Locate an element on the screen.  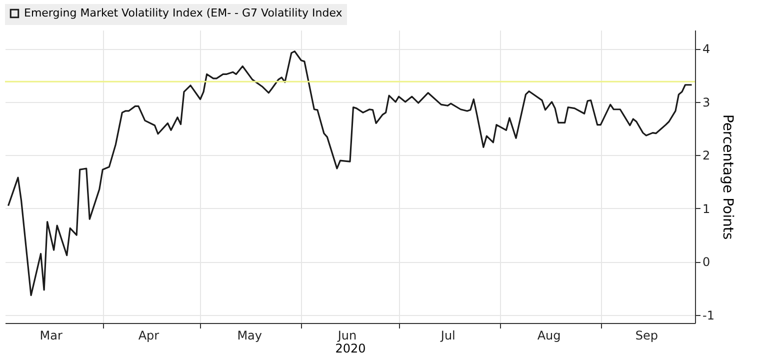
x-tick-label: Apr is located at coordinates (149, 335).